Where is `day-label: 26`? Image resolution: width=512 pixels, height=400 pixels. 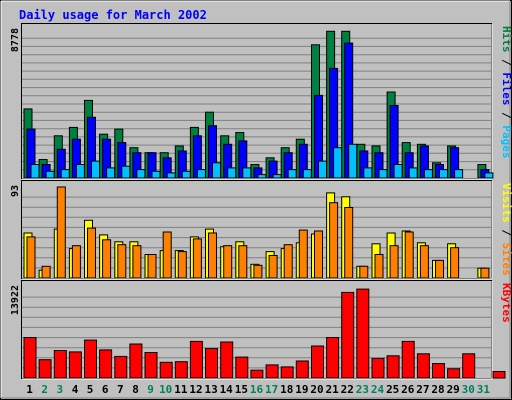
day-label: 26 is located at coordinates (408, 389).